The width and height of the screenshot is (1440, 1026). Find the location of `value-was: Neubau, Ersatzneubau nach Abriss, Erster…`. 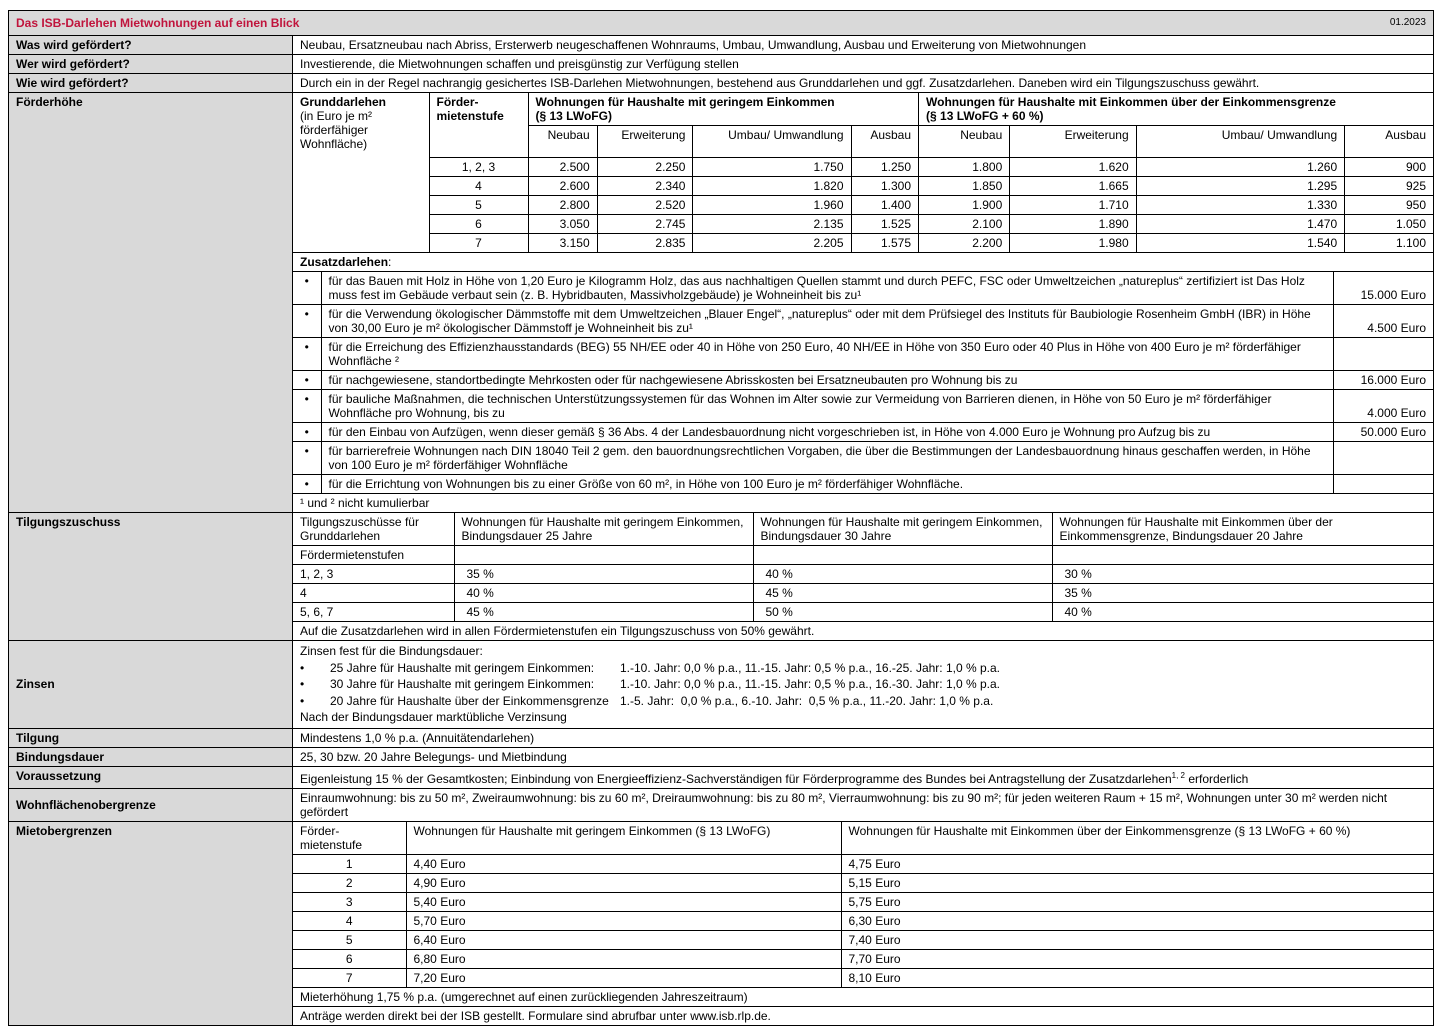

value-was: Neubau, Ersatzneubau nach Abriss, Erster… is located at coordinates (863, 45).